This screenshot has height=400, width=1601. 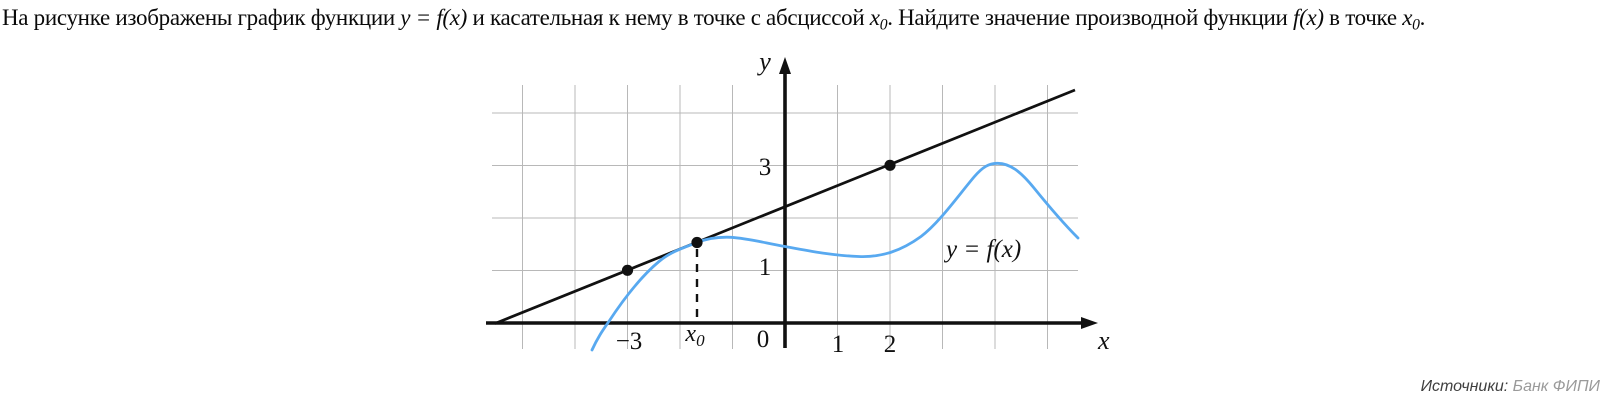 I want to click on y-tick-3: 3, so click(x=765, y=167).